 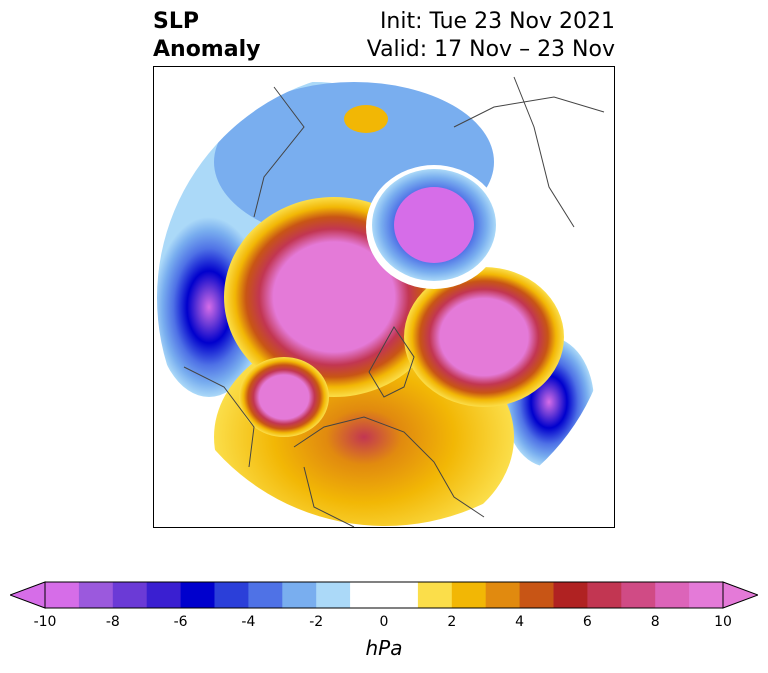 I want to click on negative-anomaly-eurasia-core, so click(x=434, y=225).